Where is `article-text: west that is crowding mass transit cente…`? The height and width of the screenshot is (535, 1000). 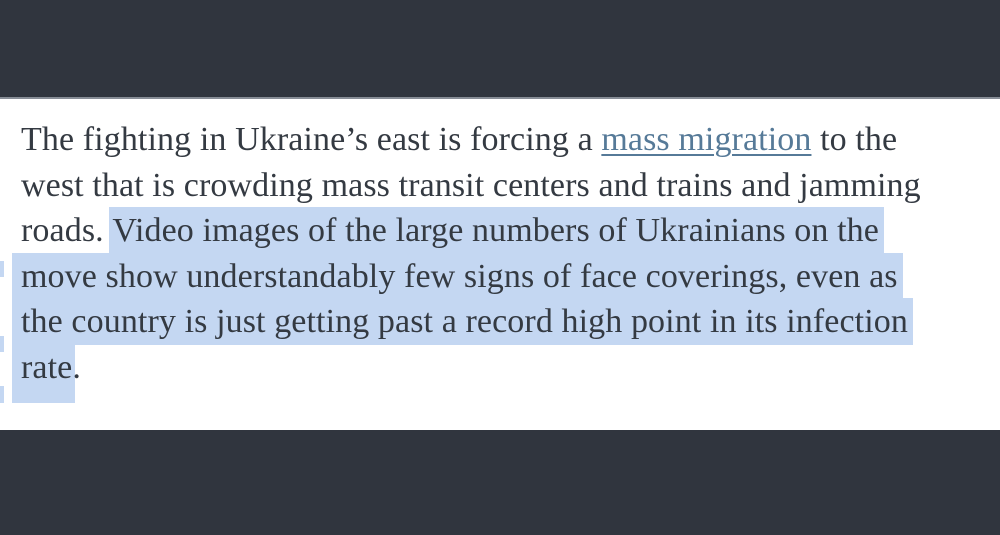 article-text: west that is crowding mass transit cente… is located at coordinates (471, 185).